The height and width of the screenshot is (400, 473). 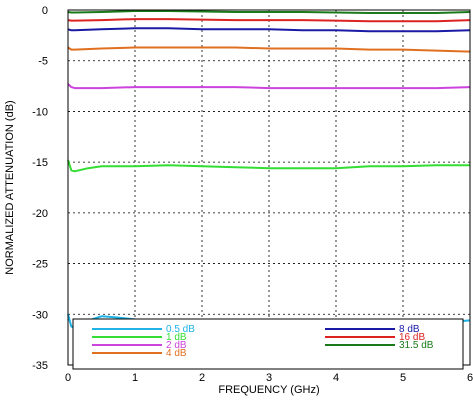 I want to click on legend-label: 31.5 dB, so click(x=416, y=345).